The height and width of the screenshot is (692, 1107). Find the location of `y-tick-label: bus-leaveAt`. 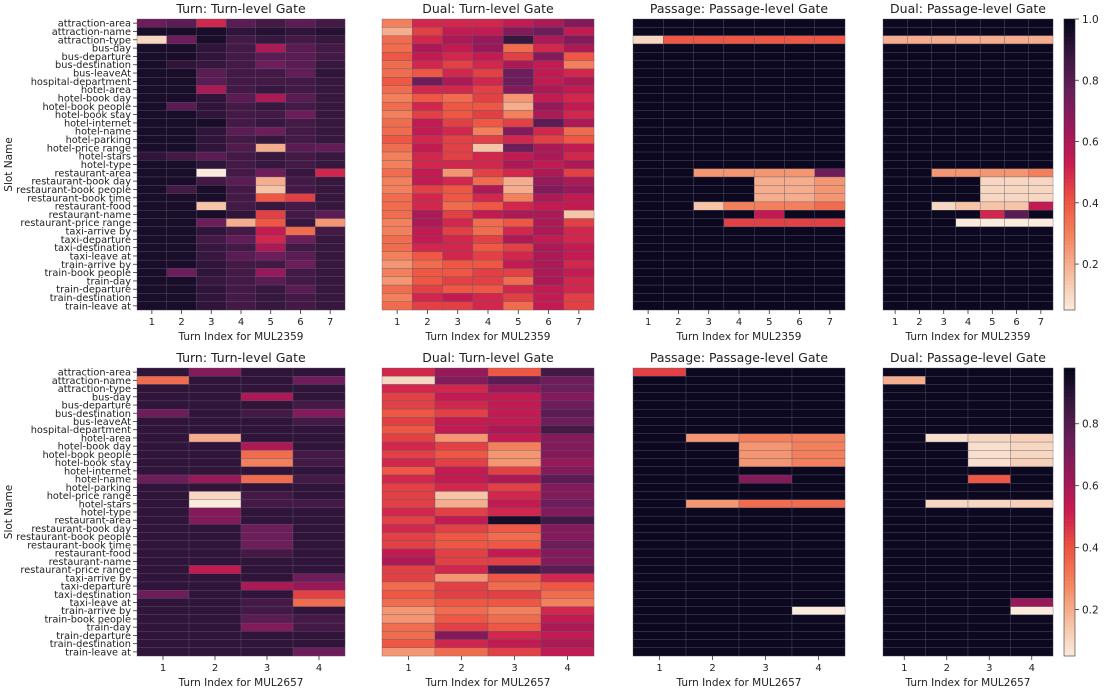

y-tick-label: bus-leaveAt is located at coordinates (102, 422).